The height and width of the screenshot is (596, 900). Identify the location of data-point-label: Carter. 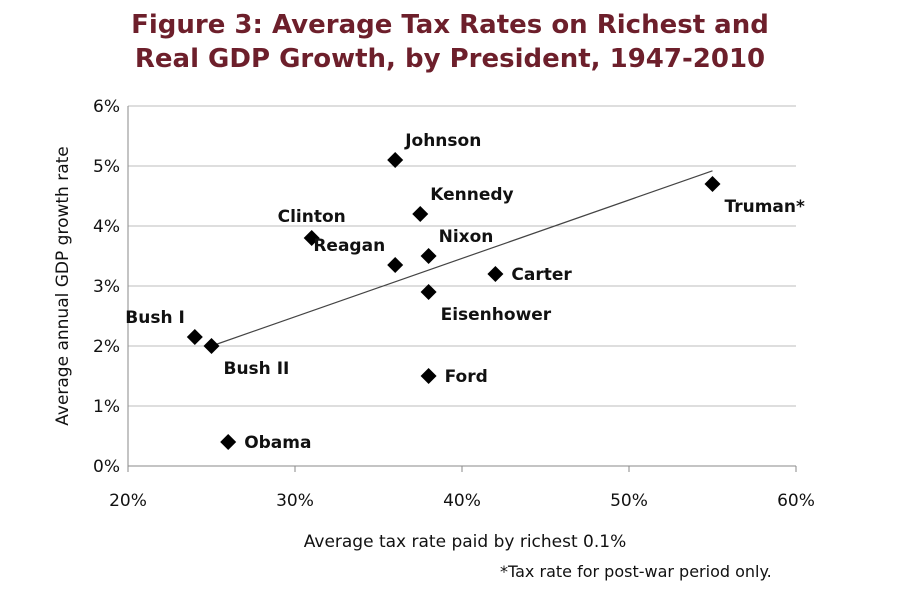
(541, 275).